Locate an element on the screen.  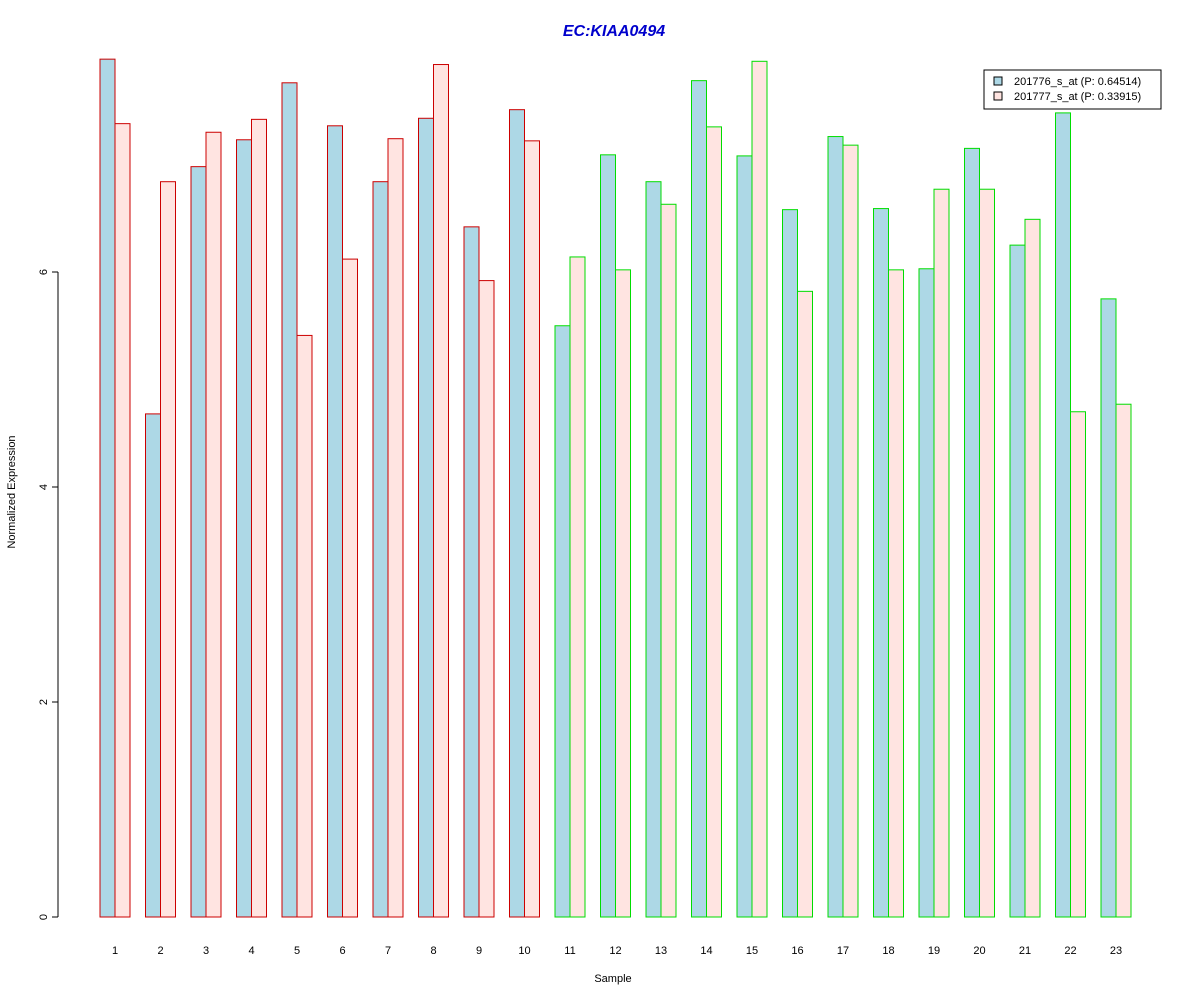
x-tick-label: 8 is located at coordinates (433, 951).